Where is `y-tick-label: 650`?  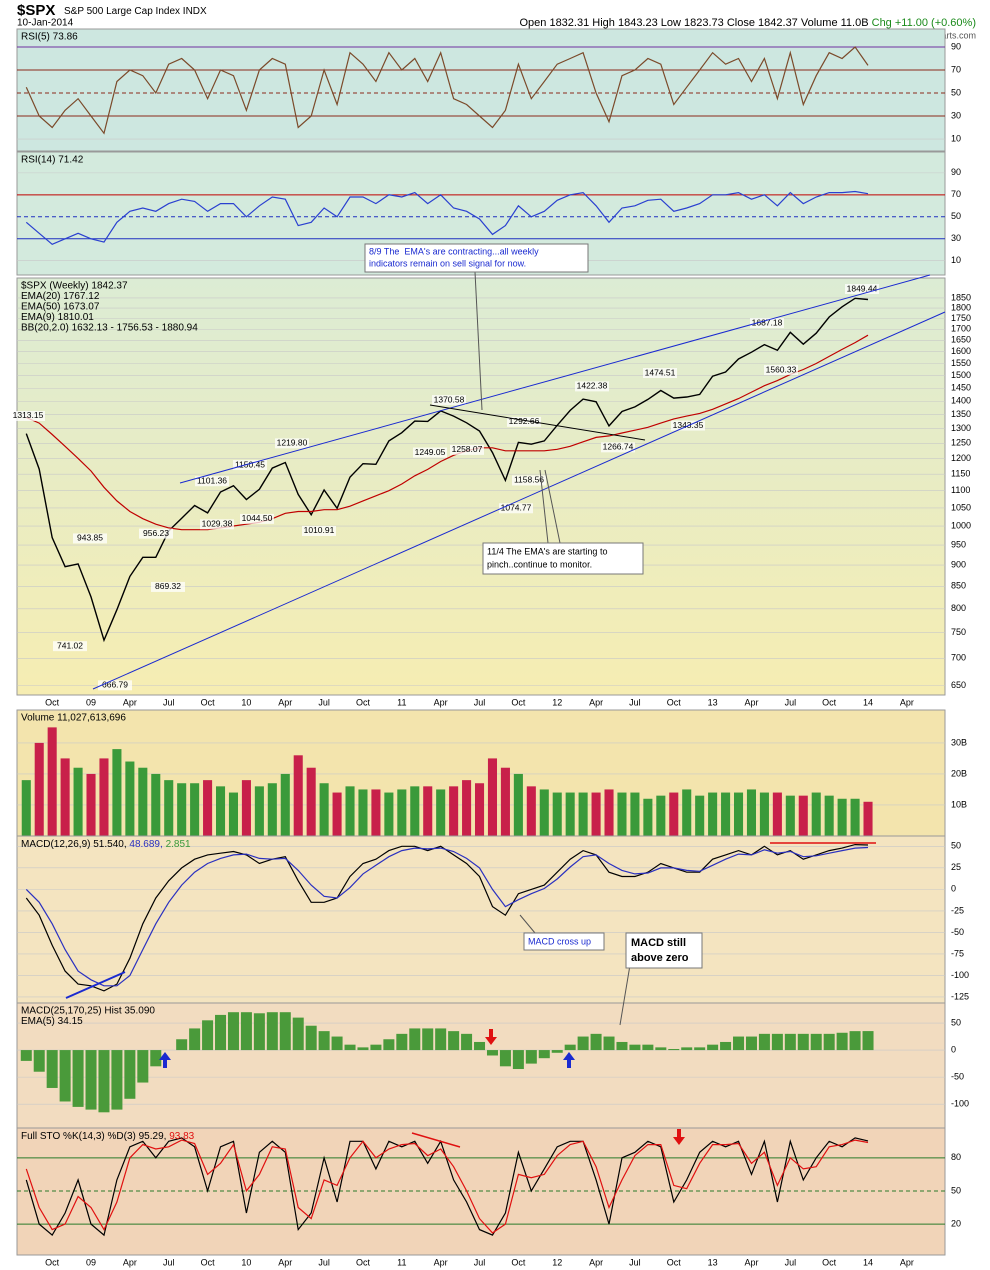 y-tick-label: 650 is located at coordinates (958, 685).